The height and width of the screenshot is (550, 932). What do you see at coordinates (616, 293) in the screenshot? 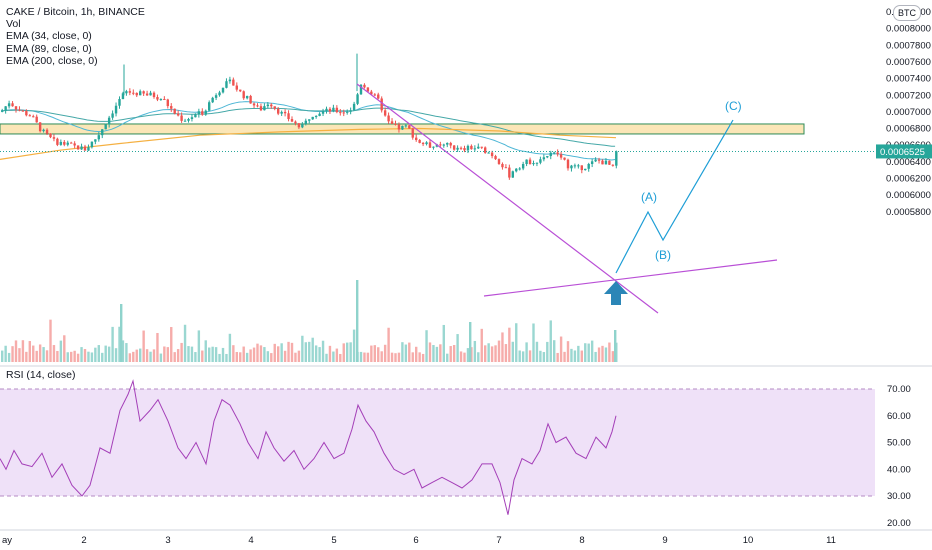
I see `up-arrow-icon` at bounding box center [616, 293].